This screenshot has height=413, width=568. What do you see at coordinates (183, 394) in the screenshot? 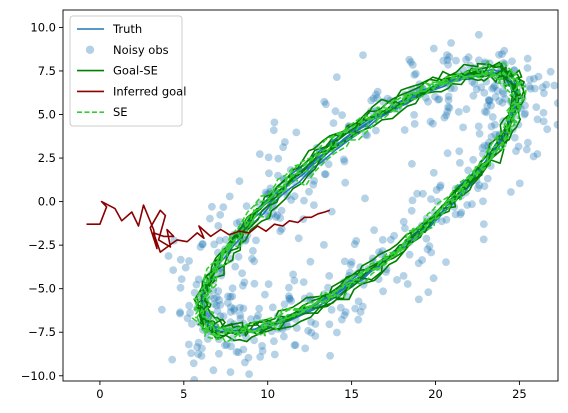
I see `x-tick-label: 5` at bounding box center [183, 394].